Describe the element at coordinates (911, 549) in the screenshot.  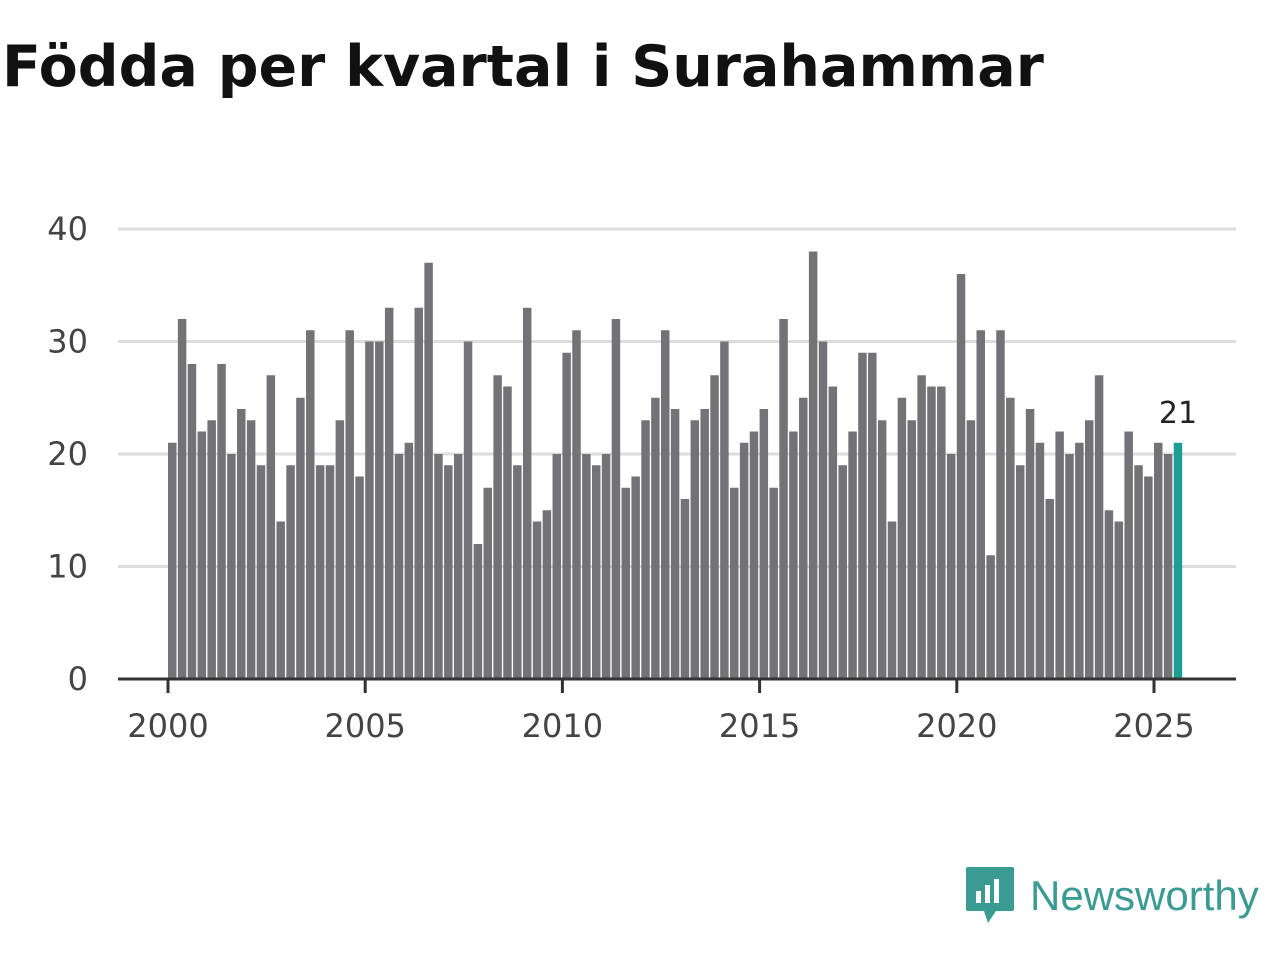
I see `bar-2018-q4` at that location.